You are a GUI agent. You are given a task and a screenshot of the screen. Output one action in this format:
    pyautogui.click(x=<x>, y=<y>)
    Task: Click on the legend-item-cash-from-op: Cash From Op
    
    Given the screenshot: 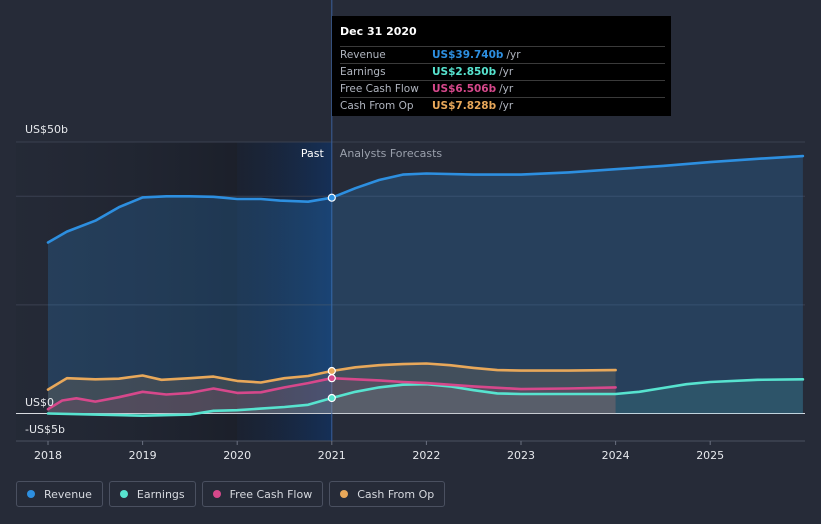 What is the action you would take?
    pyautogui.click(x=387, y=494)
    